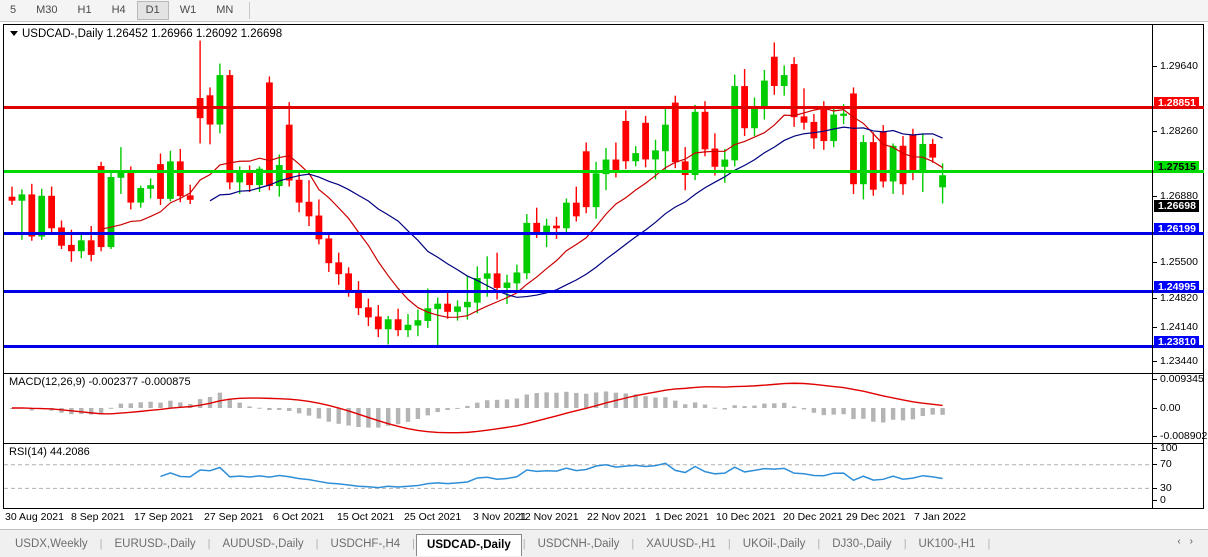  I want to click on time-axis-label: 12 Nov 2021, so click(549, 517).